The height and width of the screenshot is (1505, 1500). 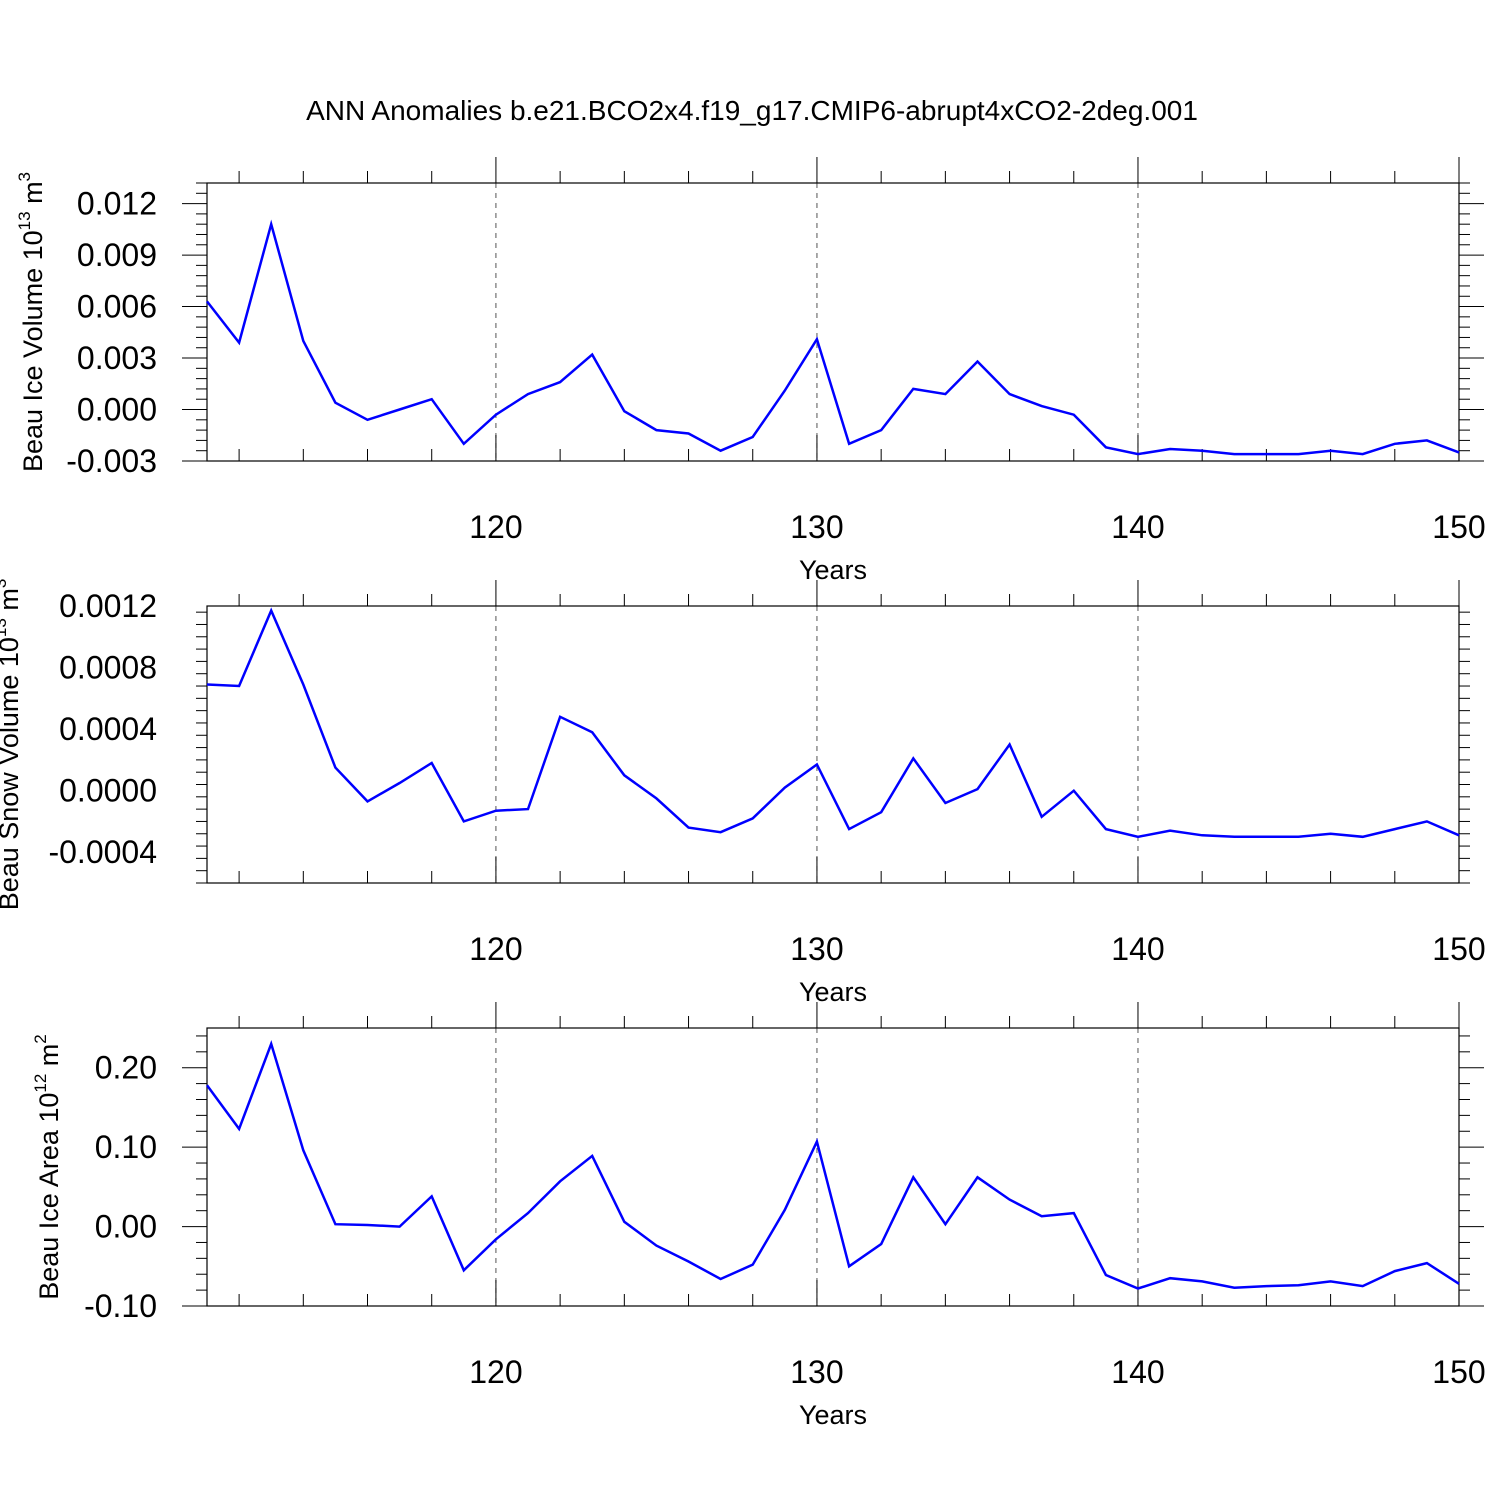 I want to click on y-tick-label: 0.10, so click(x=126, y=1147).